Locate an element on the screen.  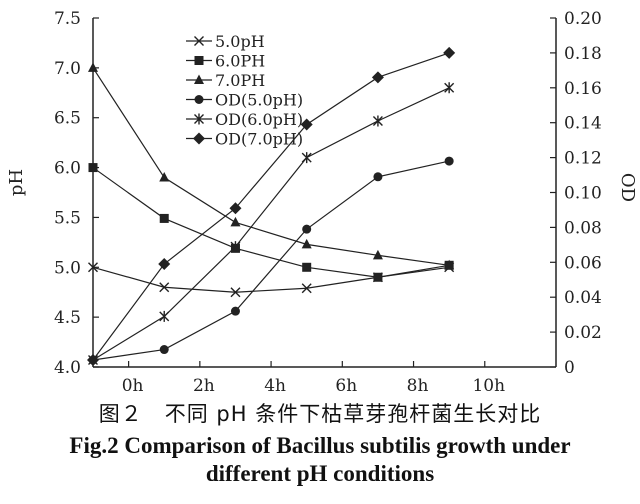
x-tick-label: 2h is located at coordinates (204, 386).